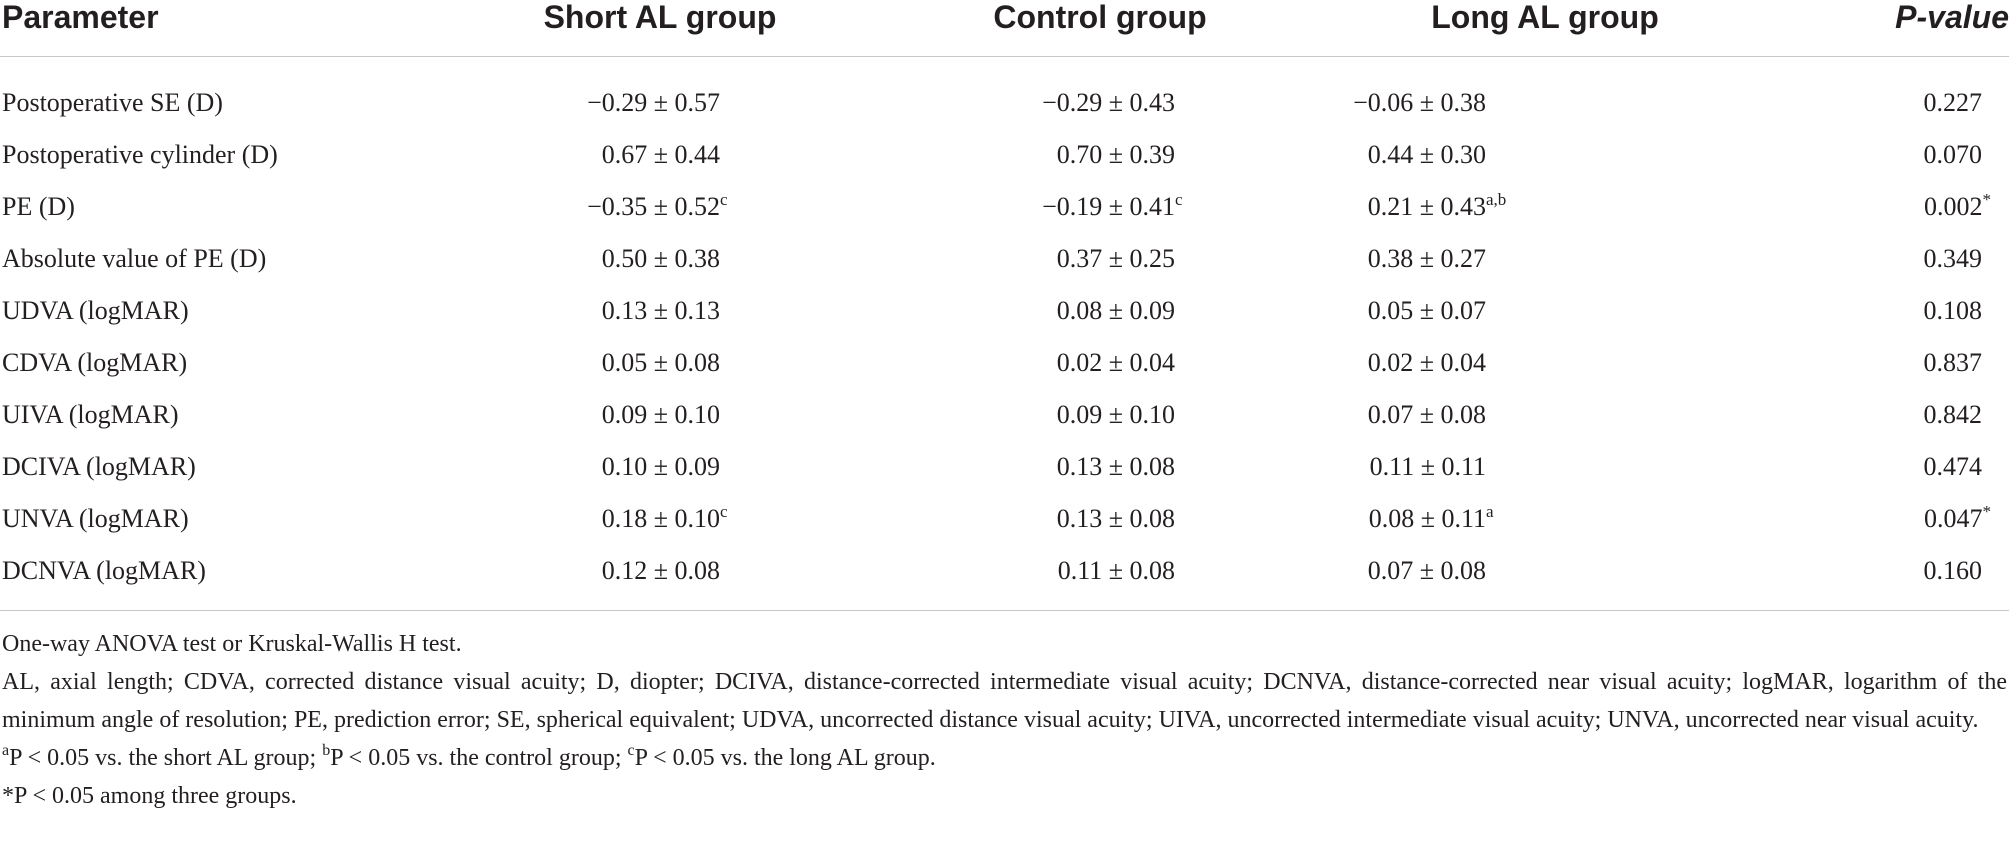  Describe the element at coordinates (90, 414) in the screenshot. I see `parameter-cell: UIVA (logMAR)` at that location.